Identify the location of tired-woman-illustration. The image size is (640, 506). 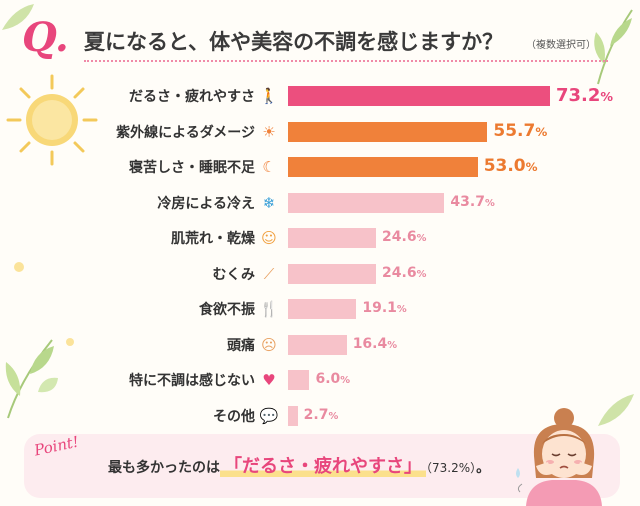
(559, 457).